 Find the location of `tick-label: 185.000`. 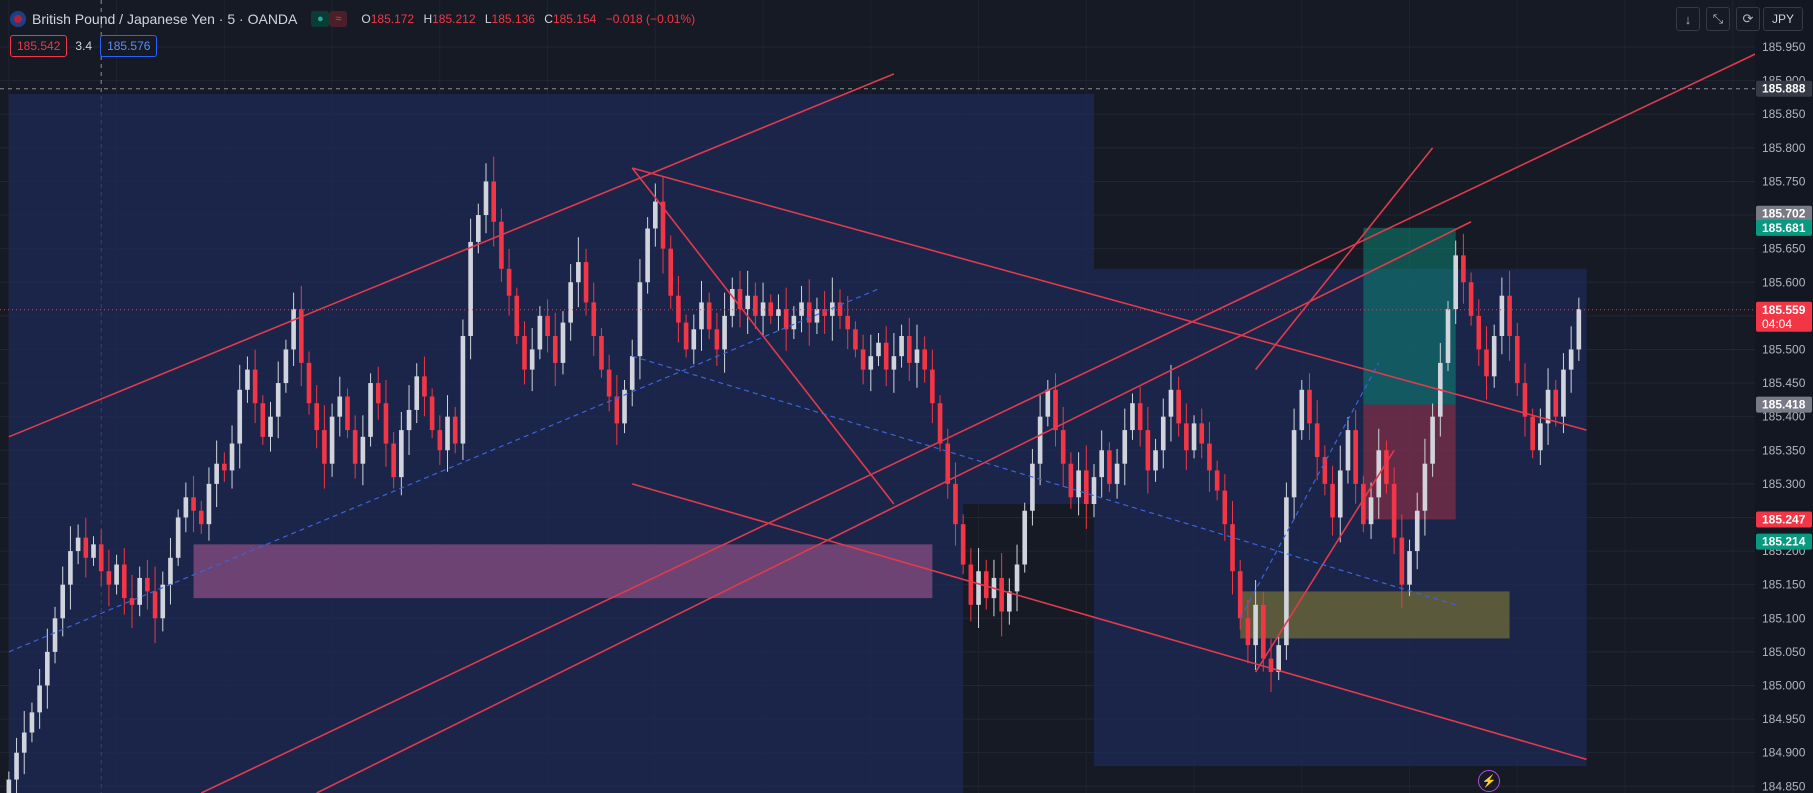

tick-label: 185.000 is located at coordinates (1784, 685).